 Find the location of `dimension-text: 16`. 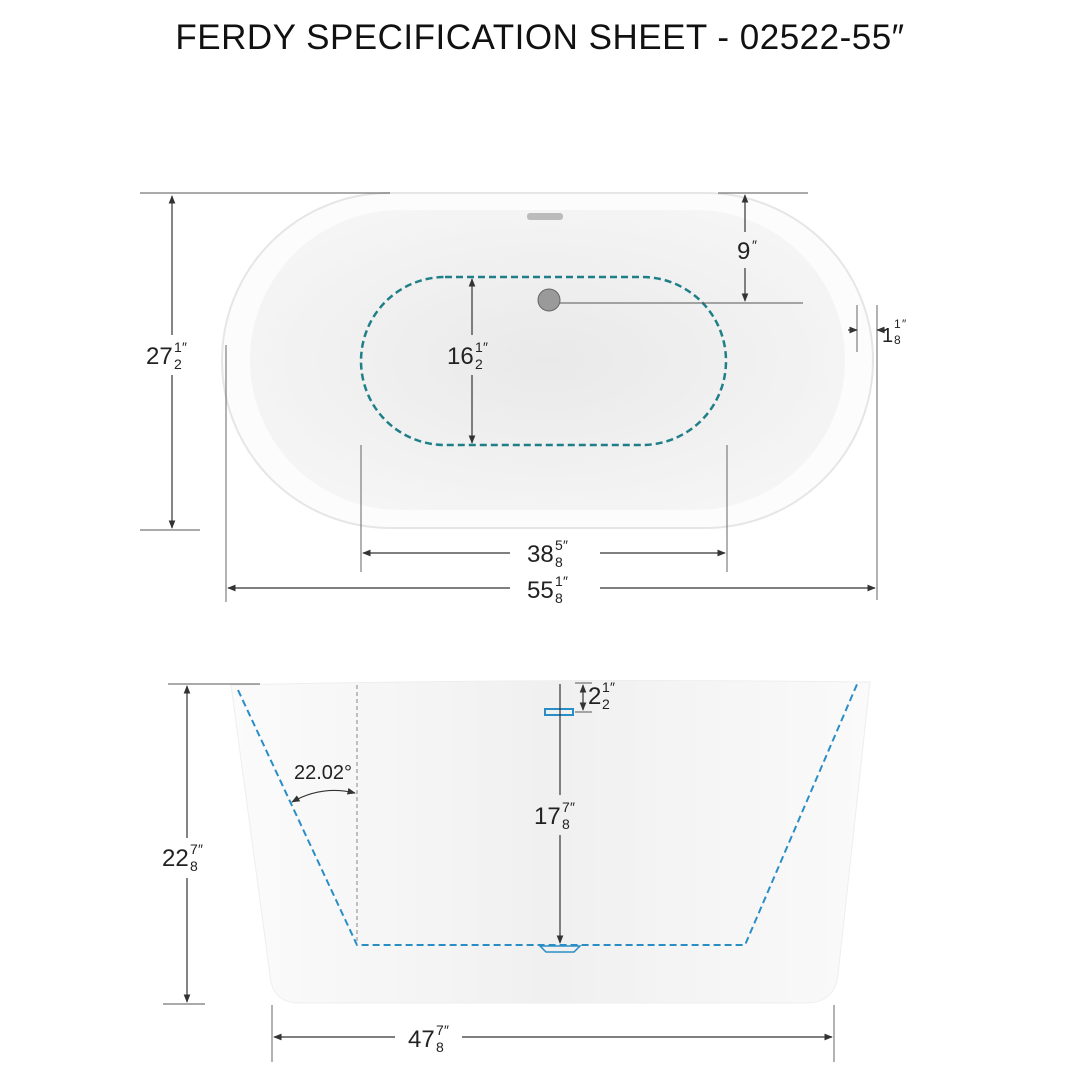

dimension-text: 16 is located at coordinates (460, 356).